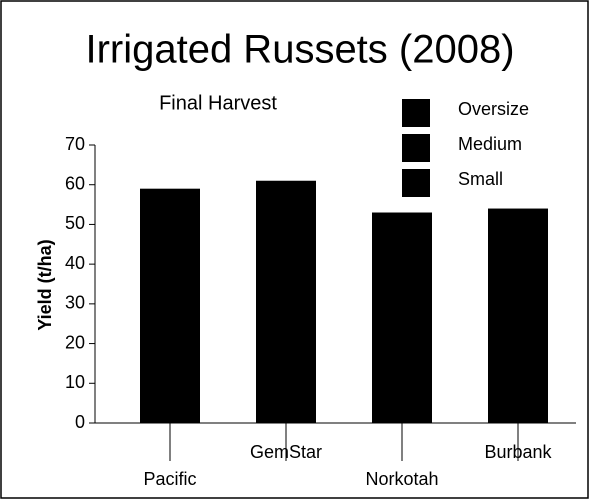 The image size is (589, 499). I want to click on chart-subtitle: Final Harvest, so click(218, 103).